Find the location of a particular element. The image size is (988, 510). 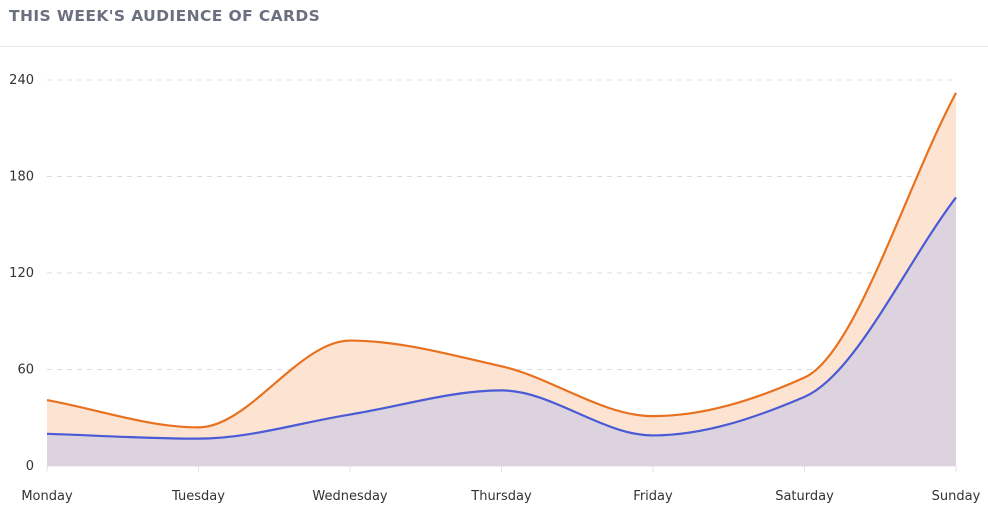

y-tick-label: 60 is located at coordinates (25, 370).